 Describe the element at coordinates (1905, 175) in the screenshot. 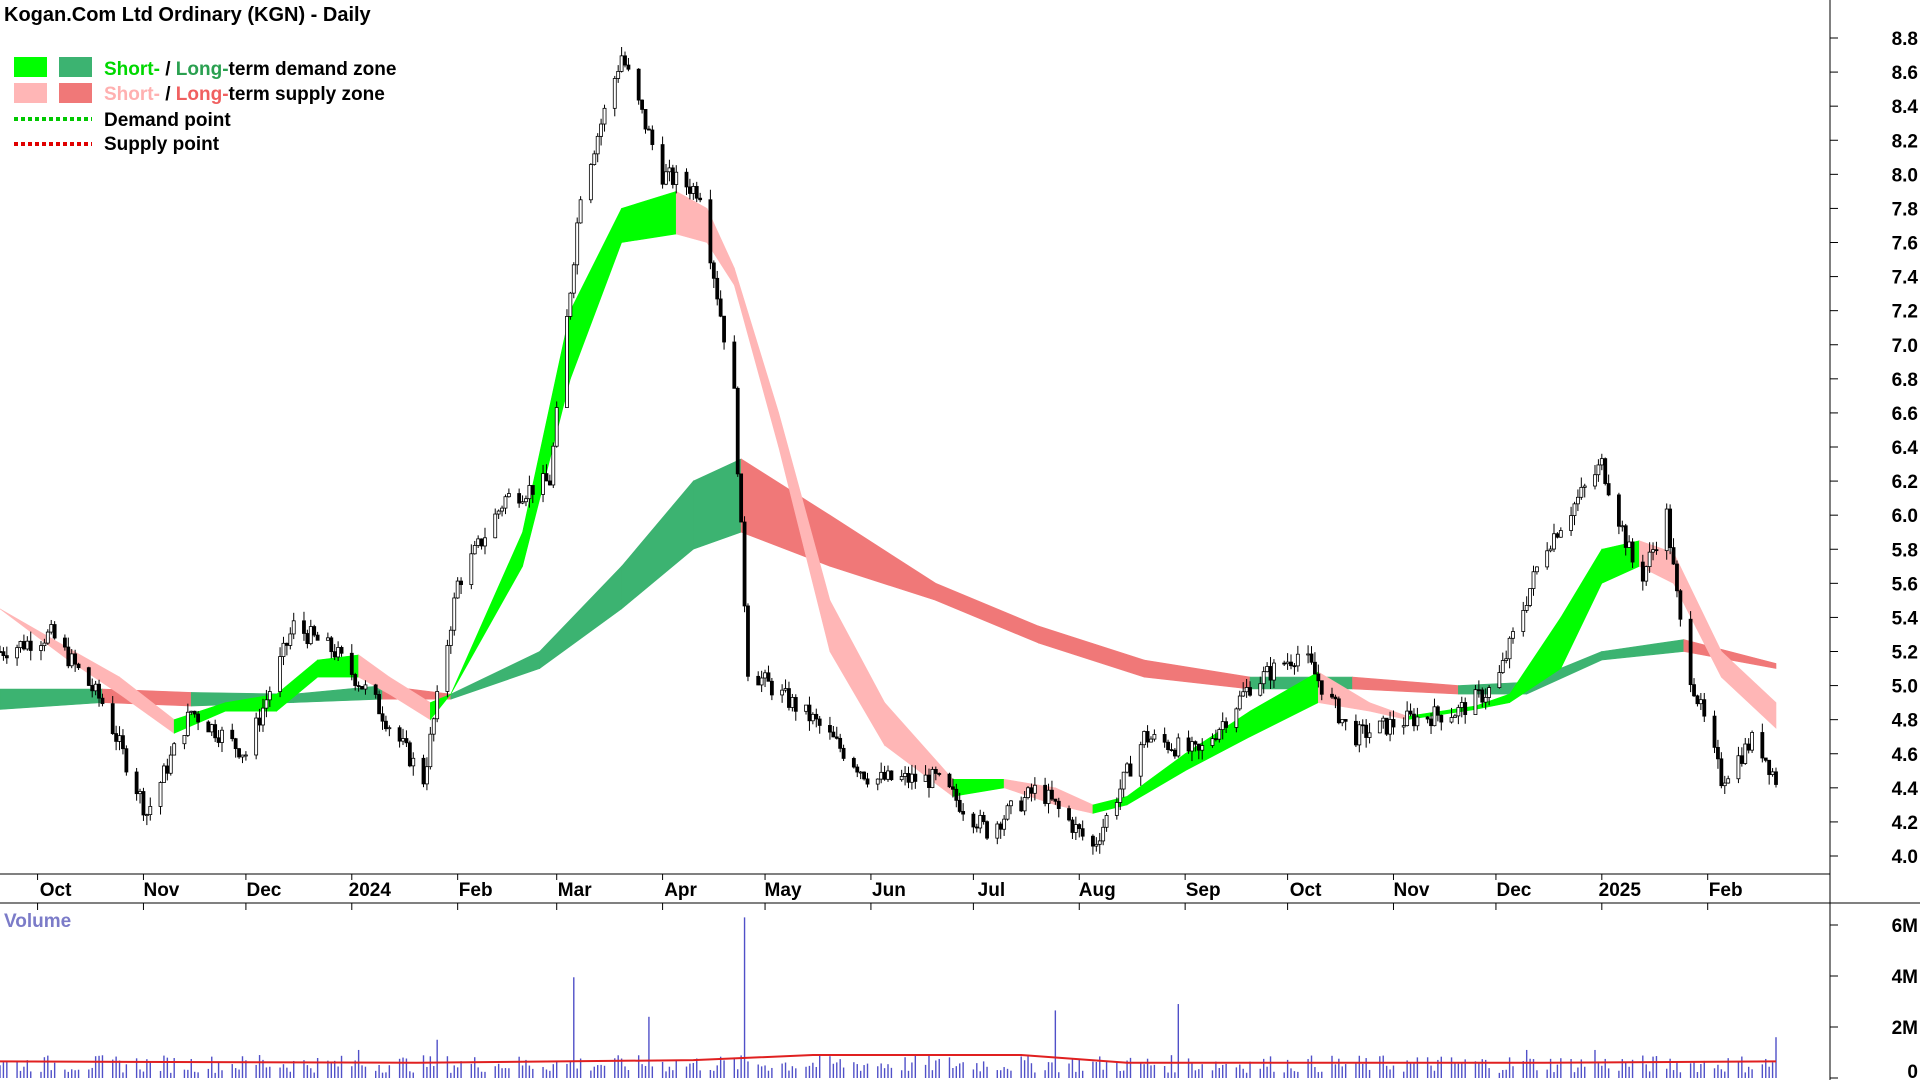

I see `price-tick-label: 8.0` at that location.